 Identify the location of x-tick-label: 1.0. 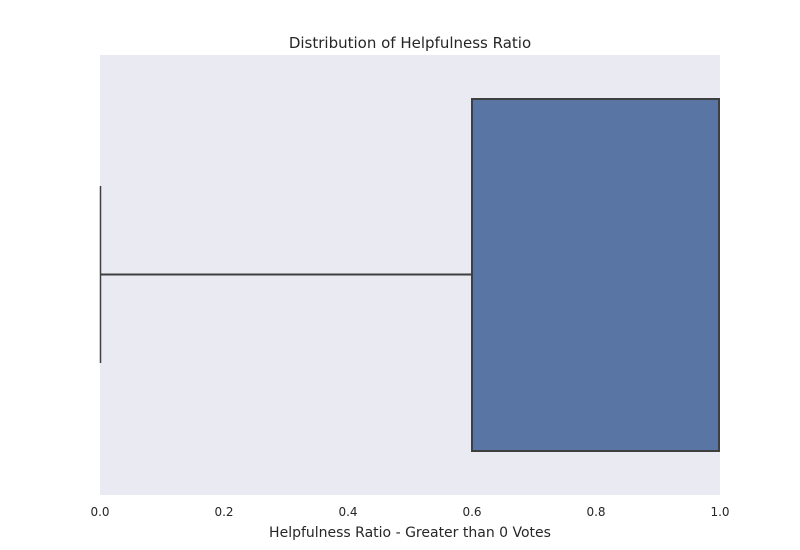
(719, 512).